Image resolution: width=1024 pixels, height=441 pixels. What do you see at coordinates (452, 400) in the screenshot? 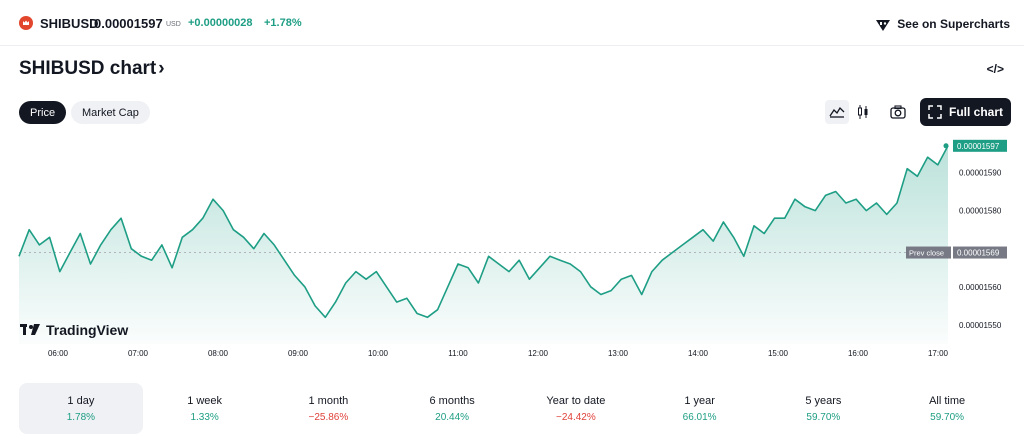
I see `period-label: 6 months` at bounding box center [452, 400].